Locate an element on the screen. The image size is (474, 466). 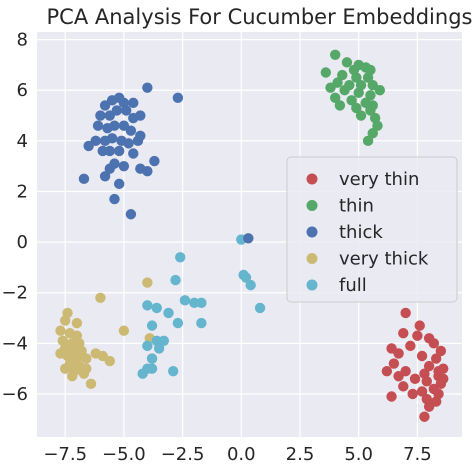
legend-label: very thin is located at coordinates (379, 179).